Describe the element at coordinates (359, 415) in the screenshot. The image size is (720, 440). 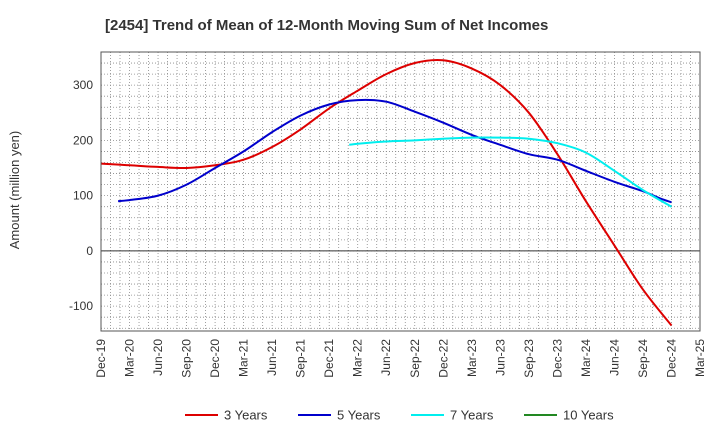
I see `legend-label: 5 Years` at that location.